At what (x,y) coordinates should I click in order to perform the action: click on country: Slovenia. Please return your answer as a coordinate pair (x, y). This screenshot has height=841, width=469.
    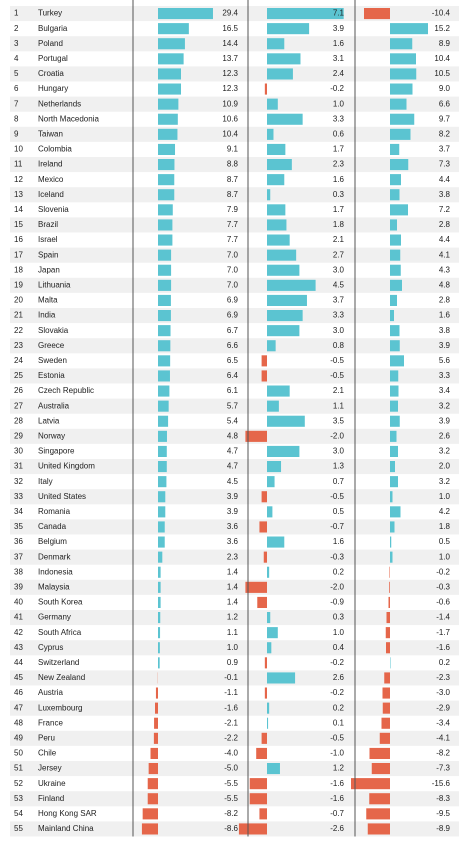
    Looking at the image, I should click on (53, 209).